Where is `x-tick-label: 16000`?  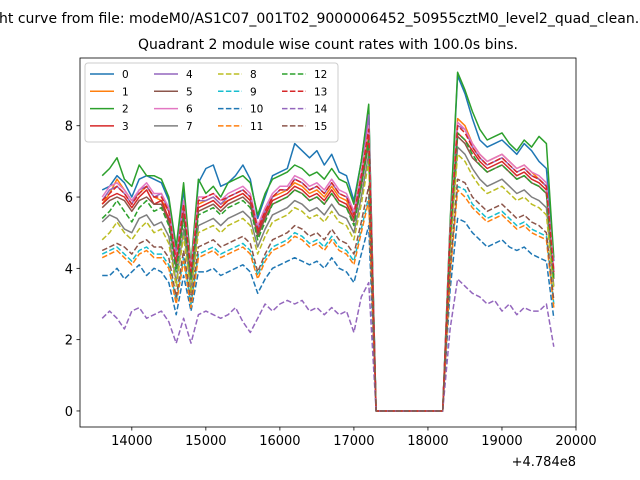
x-tick-label: 16000 is located at coordinates (279, 441).